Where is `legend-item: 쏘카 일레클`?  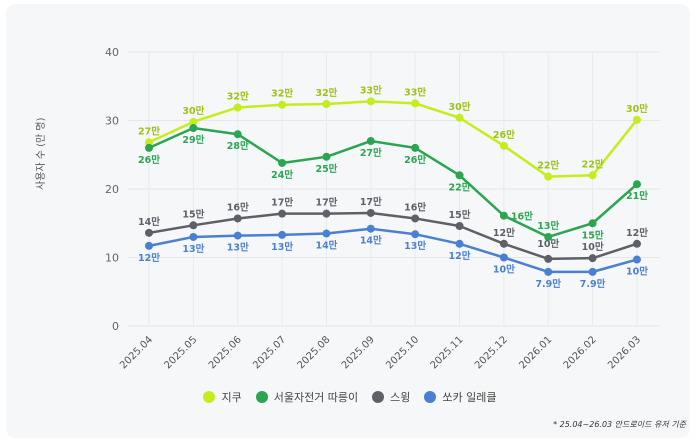 legend-item: 쏘카 일레클 is located at coordinates (460, 397).